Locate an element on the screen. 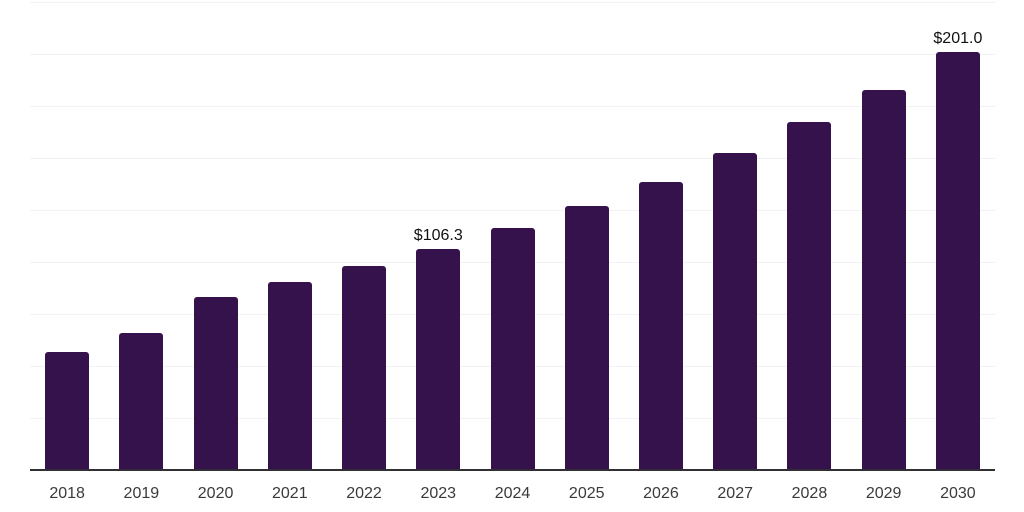  bar-2019 is located at coordinates (141, 401).